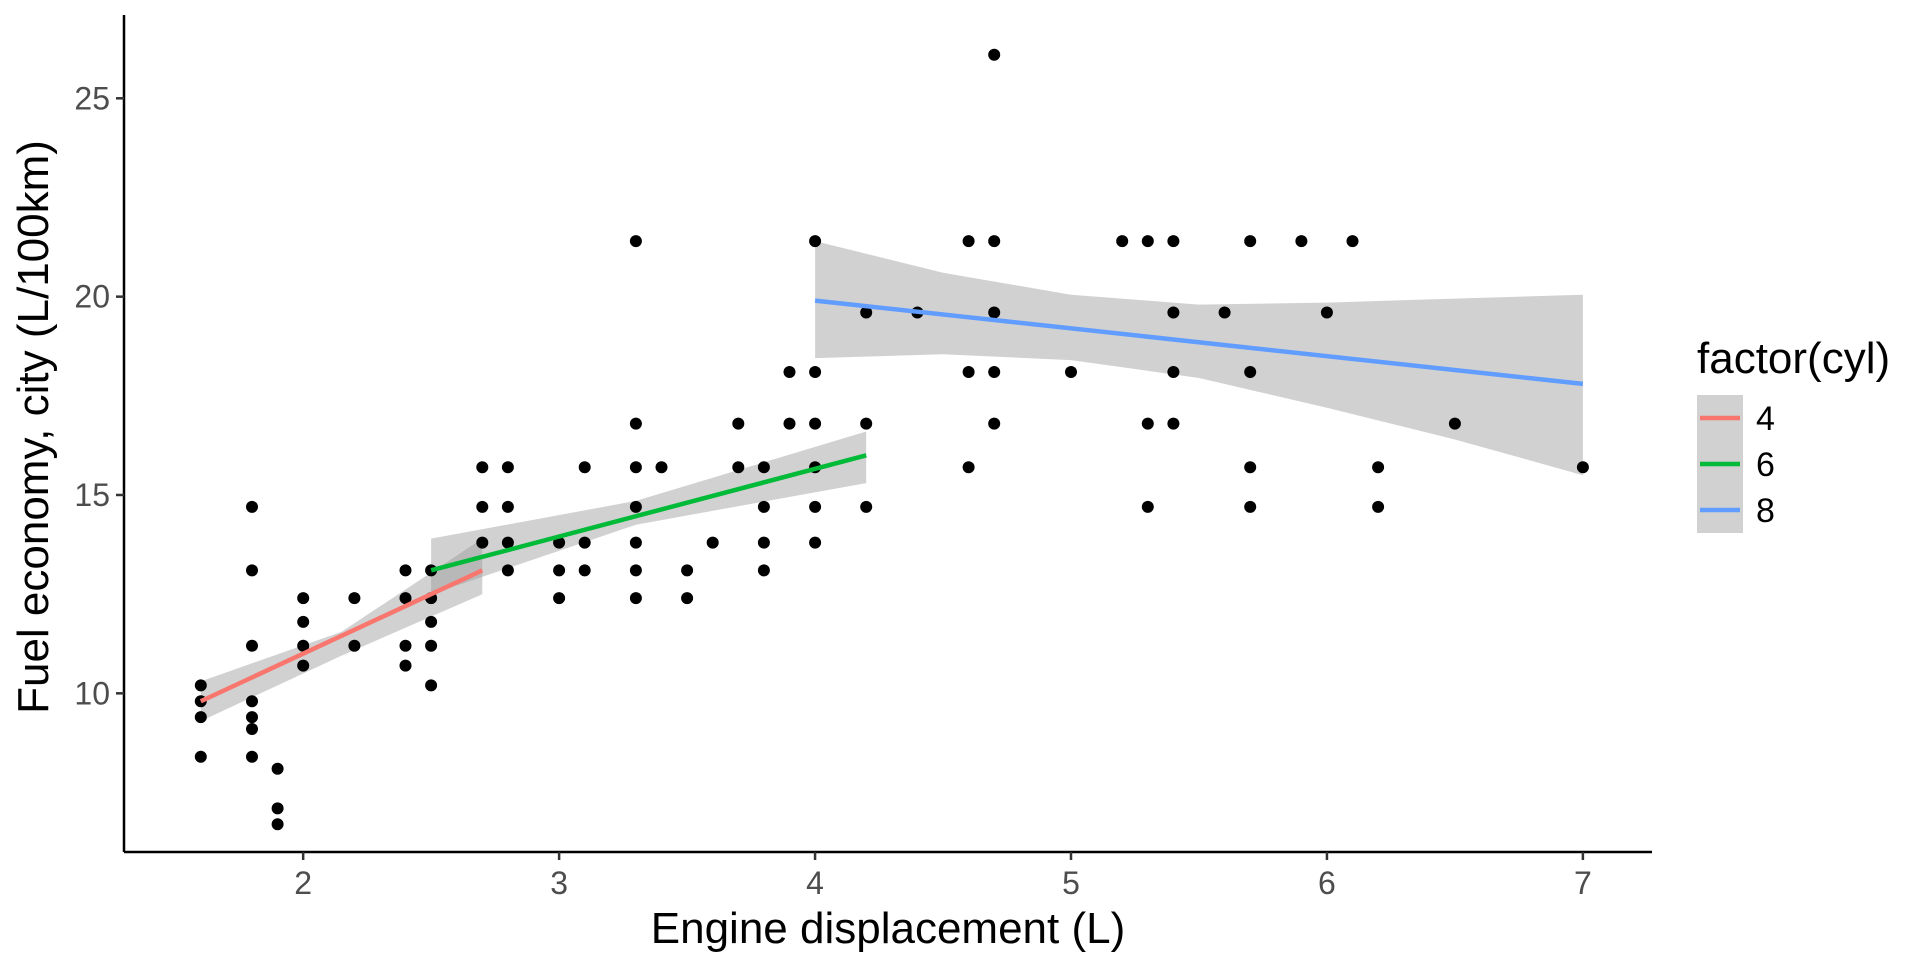  Describe the element at coordinates (559, 883) in the screenshot. I see `x-tick-label: 3` at that location.